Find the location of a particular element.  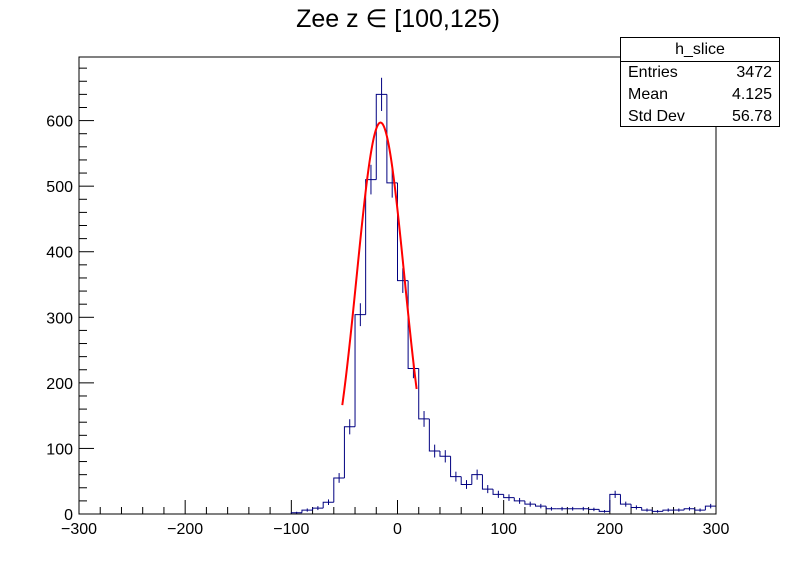

chart-title: Zee z ∈ [100,125) is located at coordinates (398, 19).